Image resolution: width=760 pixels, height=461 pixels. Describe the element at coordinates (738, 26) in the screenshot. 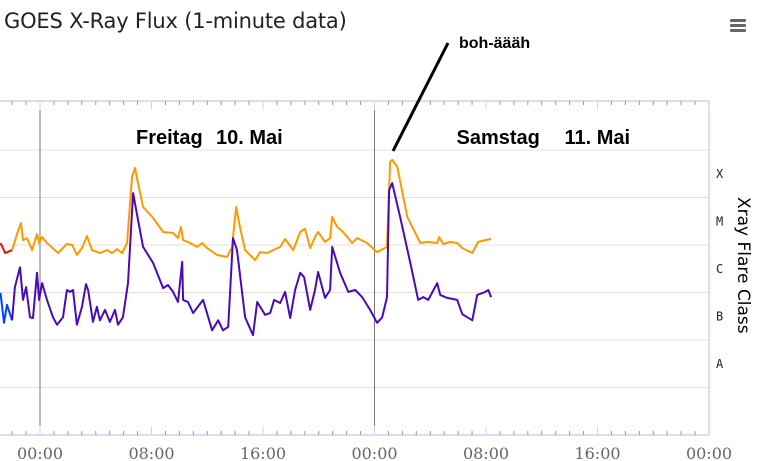

I see `hamburger-menu-icon` at that location.